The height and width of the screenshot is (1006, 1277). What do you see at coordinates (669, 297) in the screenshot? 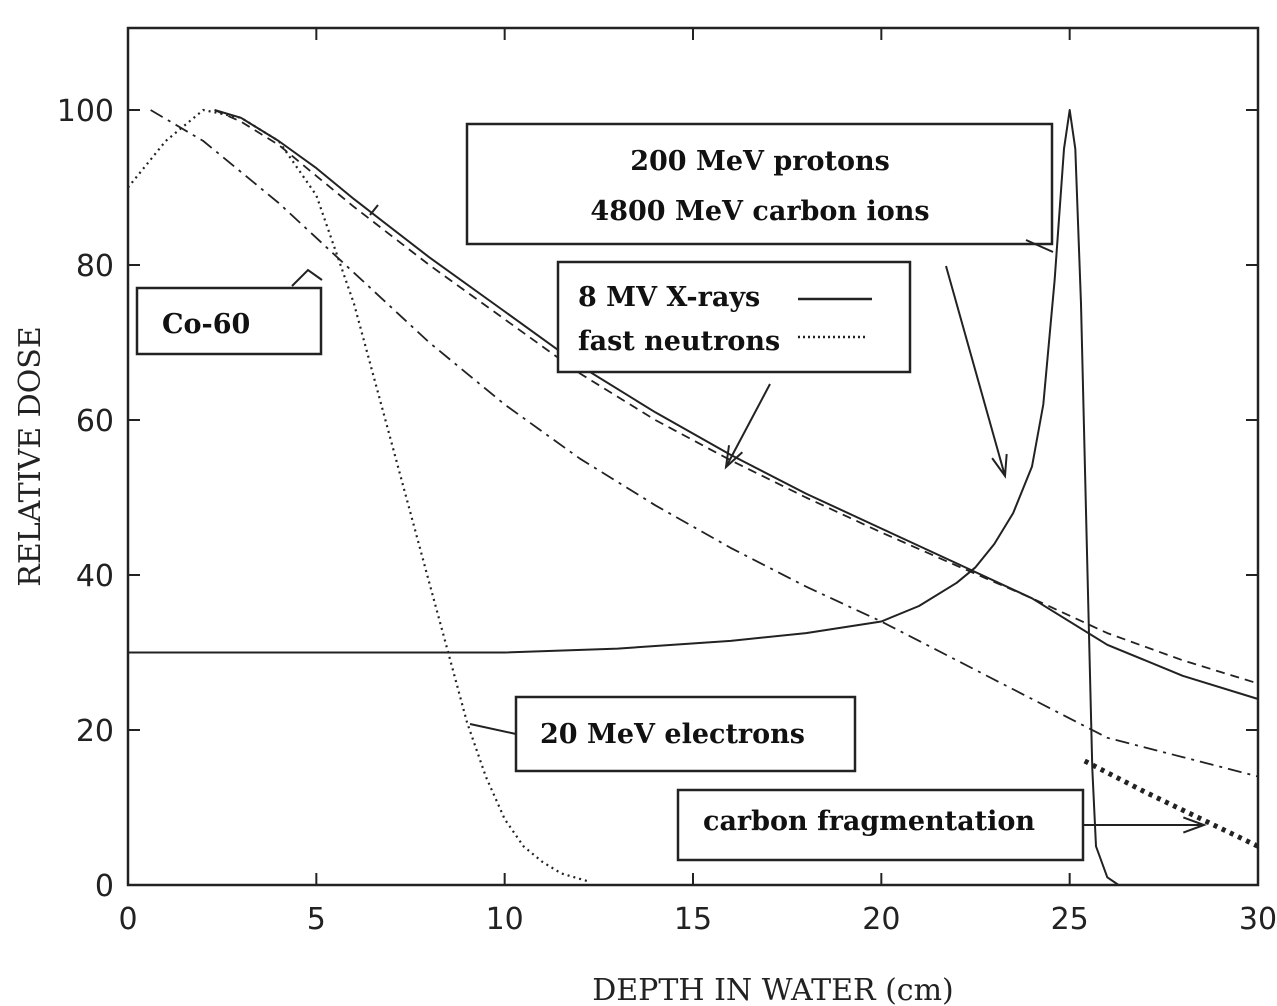
I see `legend-label-xrays: 8 MV X-rays` at bounding box center [669, 297].